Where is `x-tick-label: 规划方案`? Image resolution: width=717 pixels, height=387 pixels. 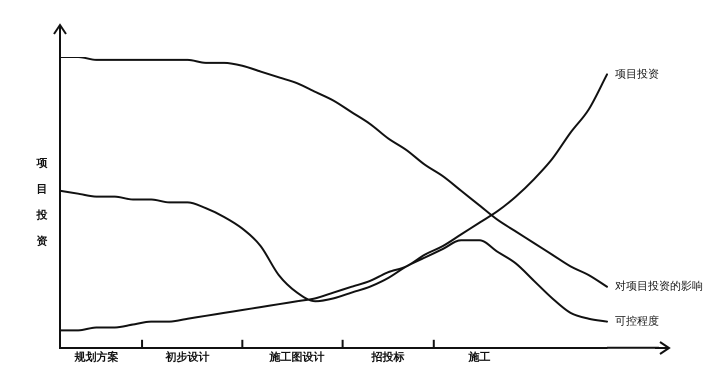
x-tick-label: 规划方案 is located at coordinates (95, 357).